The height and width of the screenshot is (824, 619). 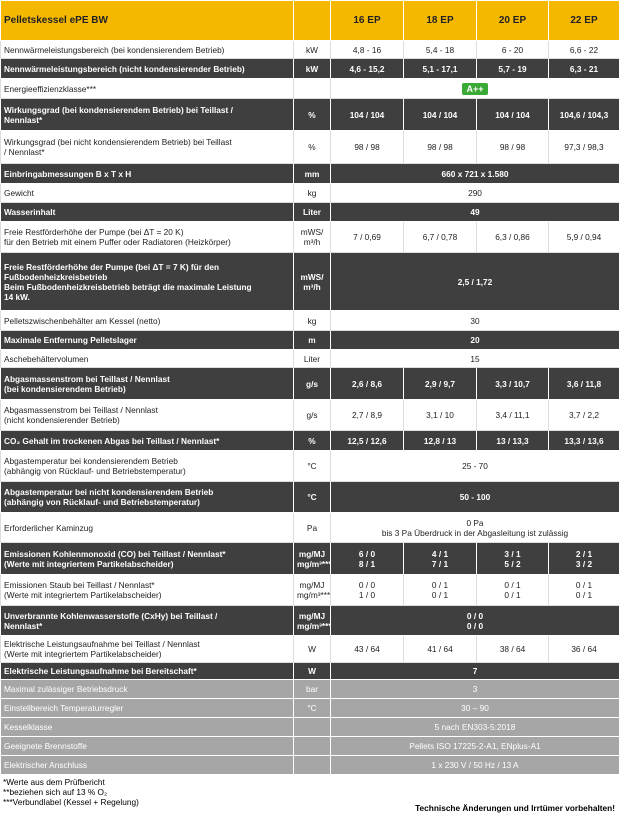 I want to click on row-value: 660 x 721 x 1.580, so click(x=475, y=174).